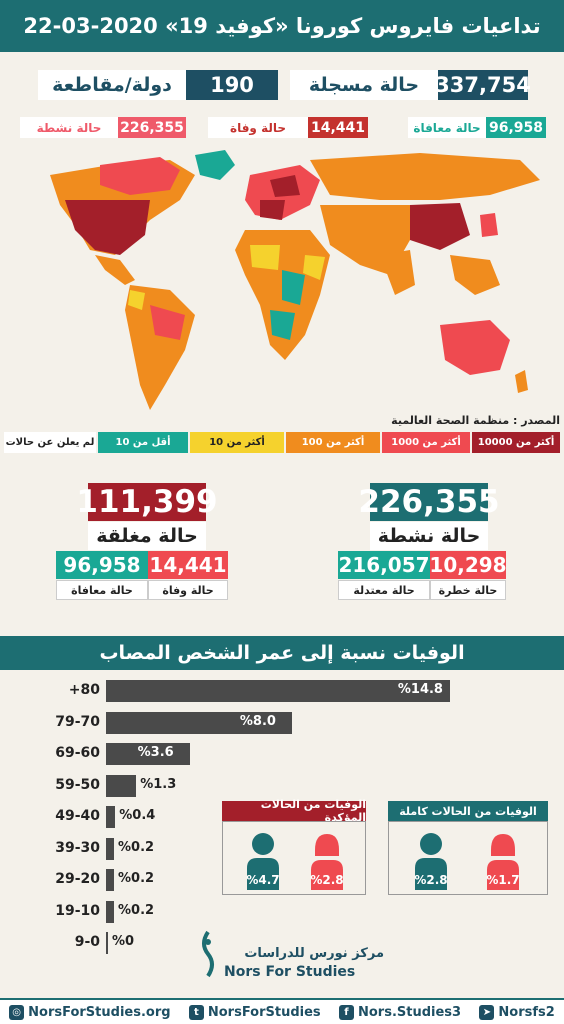 This screenshot has width=564, height=1024. What do you see at coordinates (77, 879) in the screenshot?
I see `age-category-label: 29-20` at bounding box center [77, 879].